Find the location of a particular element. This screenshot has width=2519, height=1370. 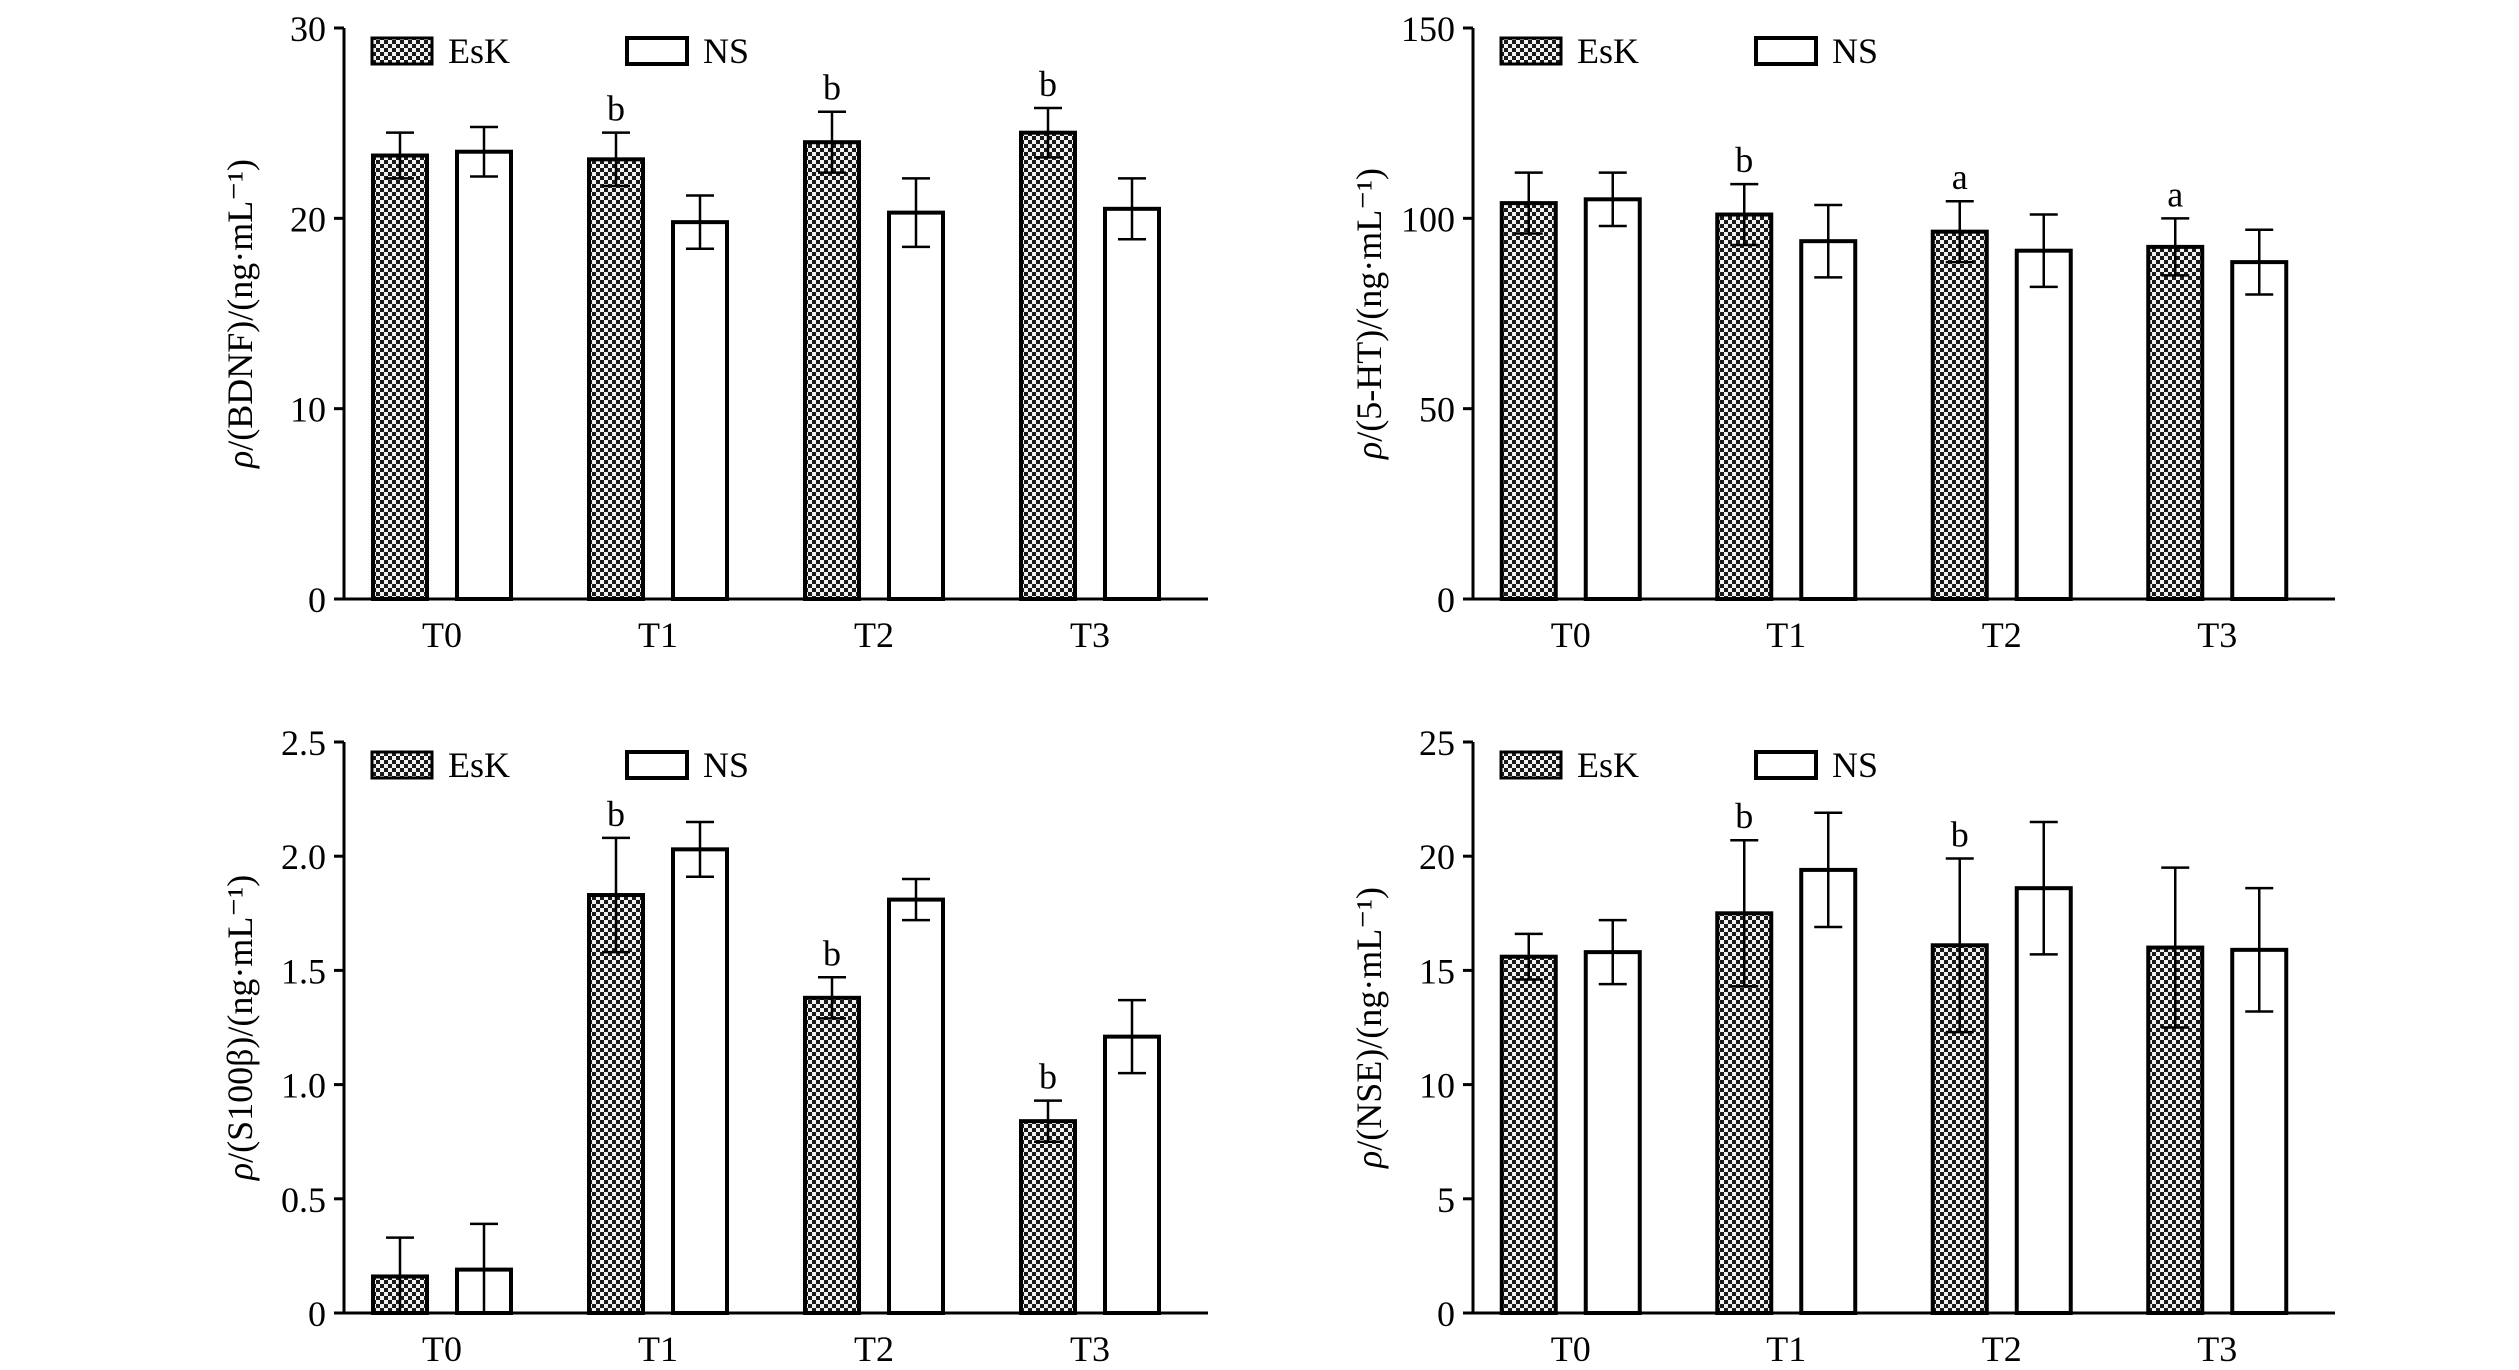

y-tick-label: 15 is located at coordinates (1437, 971).